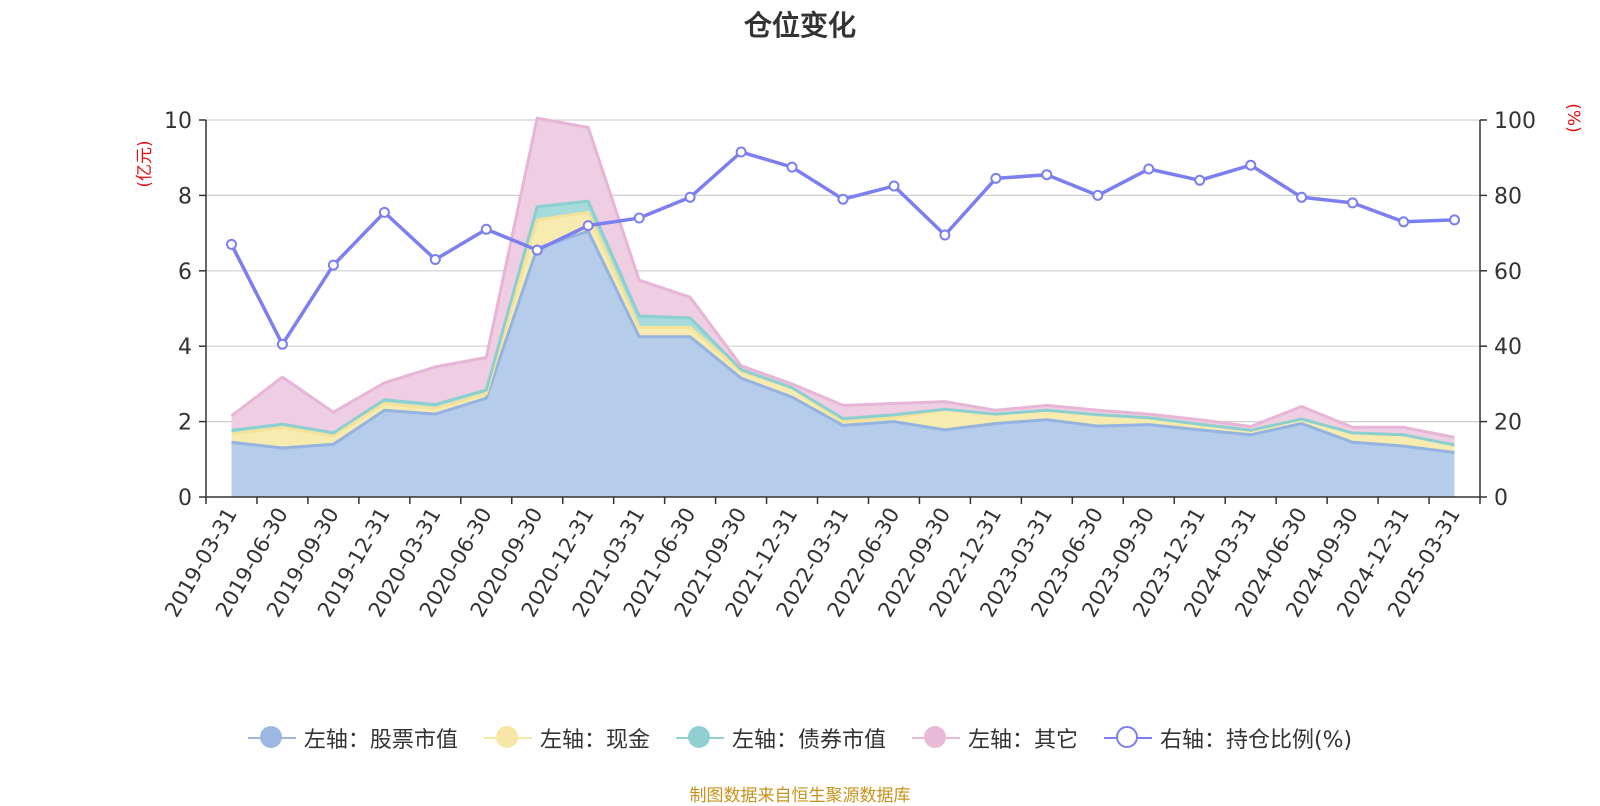 The image size is (1600, 806). Describe the element at coordinates (1508, 196) in the screenshot. I see `right-axis-tick-label: 80` at that location.